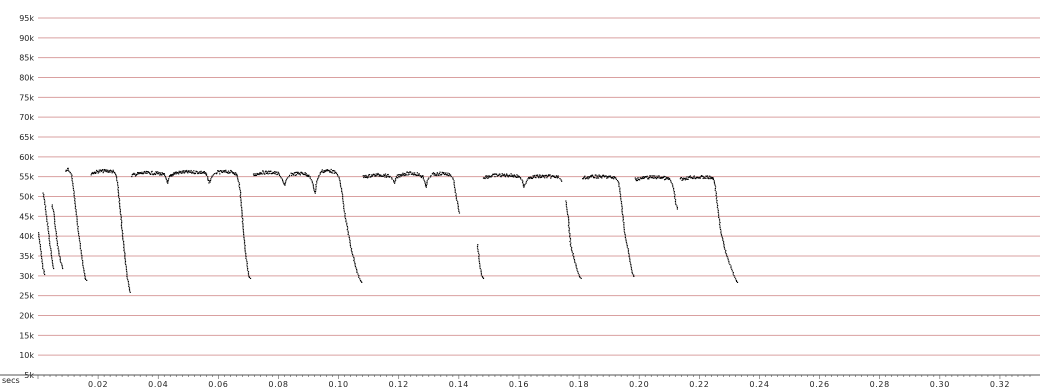  What do you see at coordinates (26, 38) in the screenshot?
I see `y-tick-label: 90k` at bounding box center [26, 38].